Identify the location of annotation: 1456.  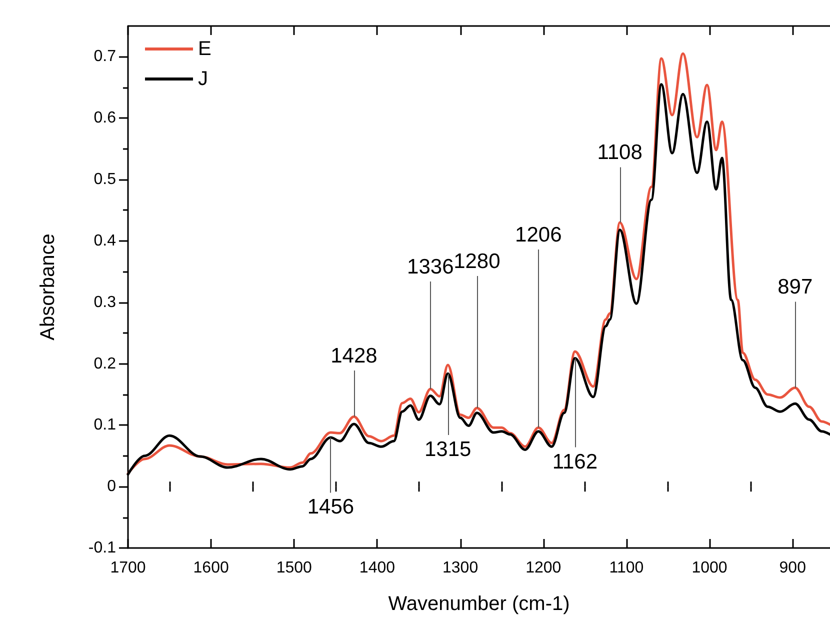
(330, 507).